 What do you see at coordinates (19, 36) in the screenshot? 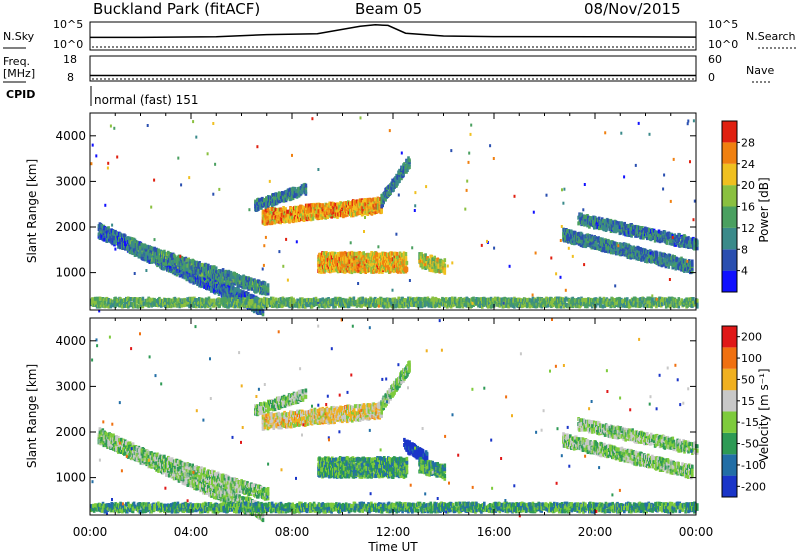
I see `noise-left-label: N.Sky` at bounding box center [19, 36].